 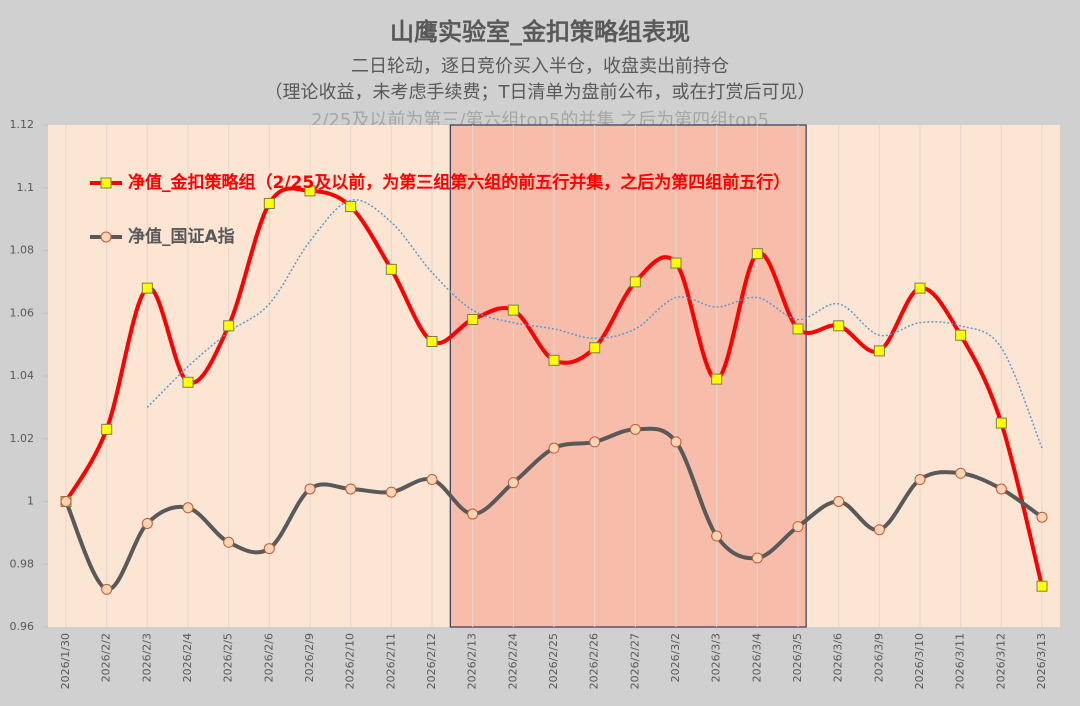 I want to click on legend-label: 净值_国证A指, so click(x=181, y=236).